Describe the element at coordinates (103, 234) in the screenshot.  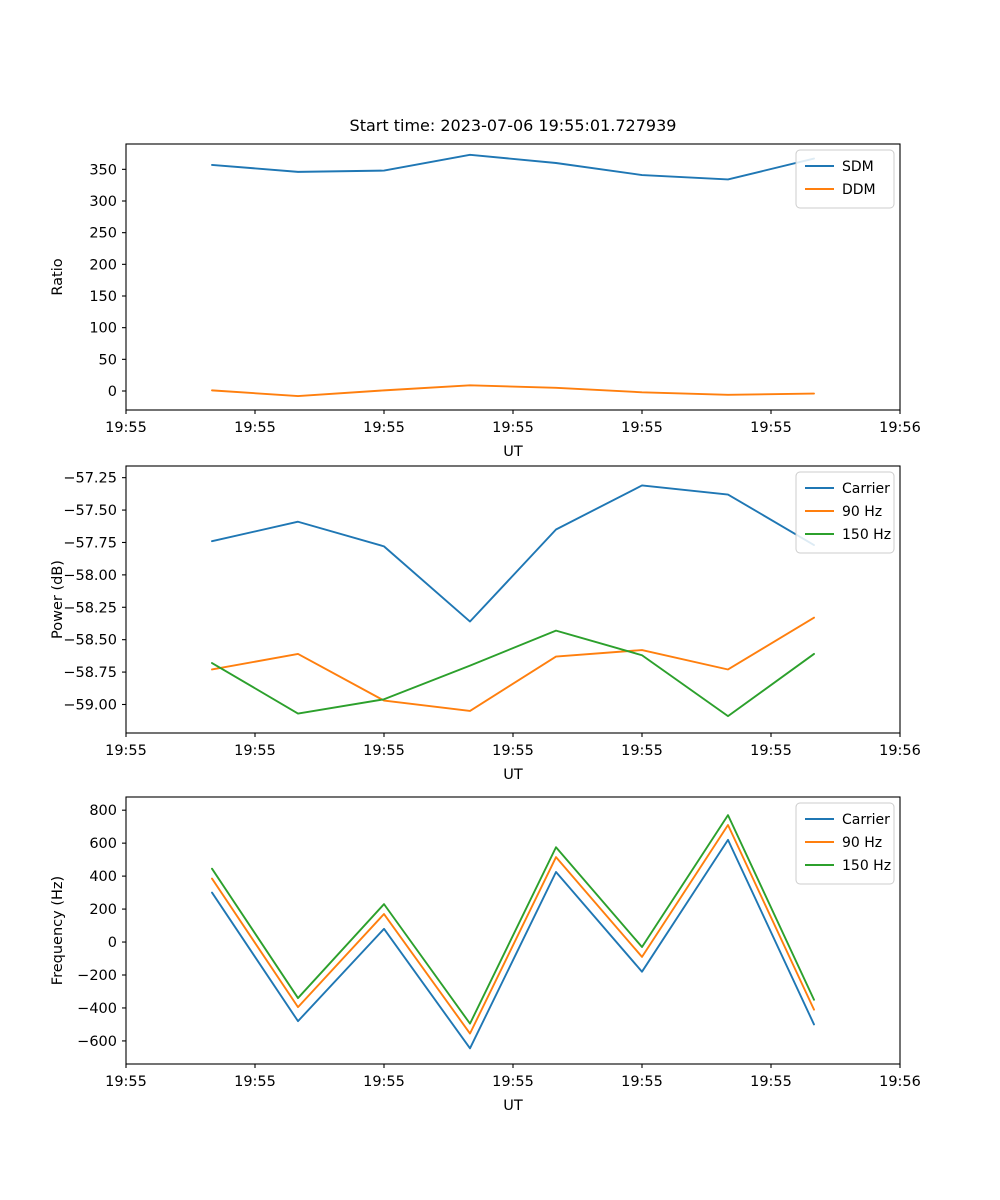
I see `y-tick-label: 250` at that location.